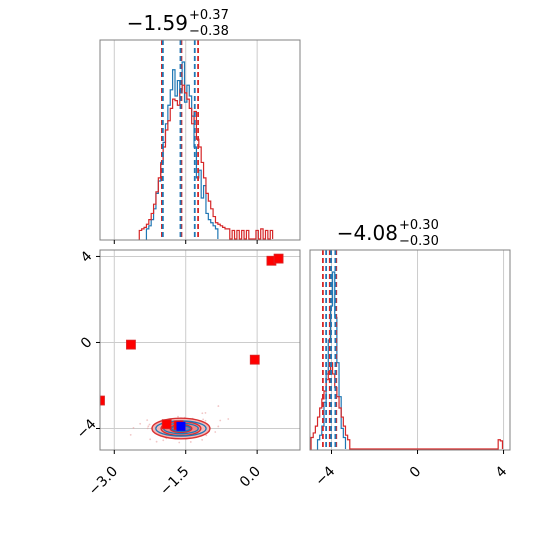 The width and height of the screenshot is (550, 550). I want to click on joint-xtick-label-0: −3.0, so click(103, 481).